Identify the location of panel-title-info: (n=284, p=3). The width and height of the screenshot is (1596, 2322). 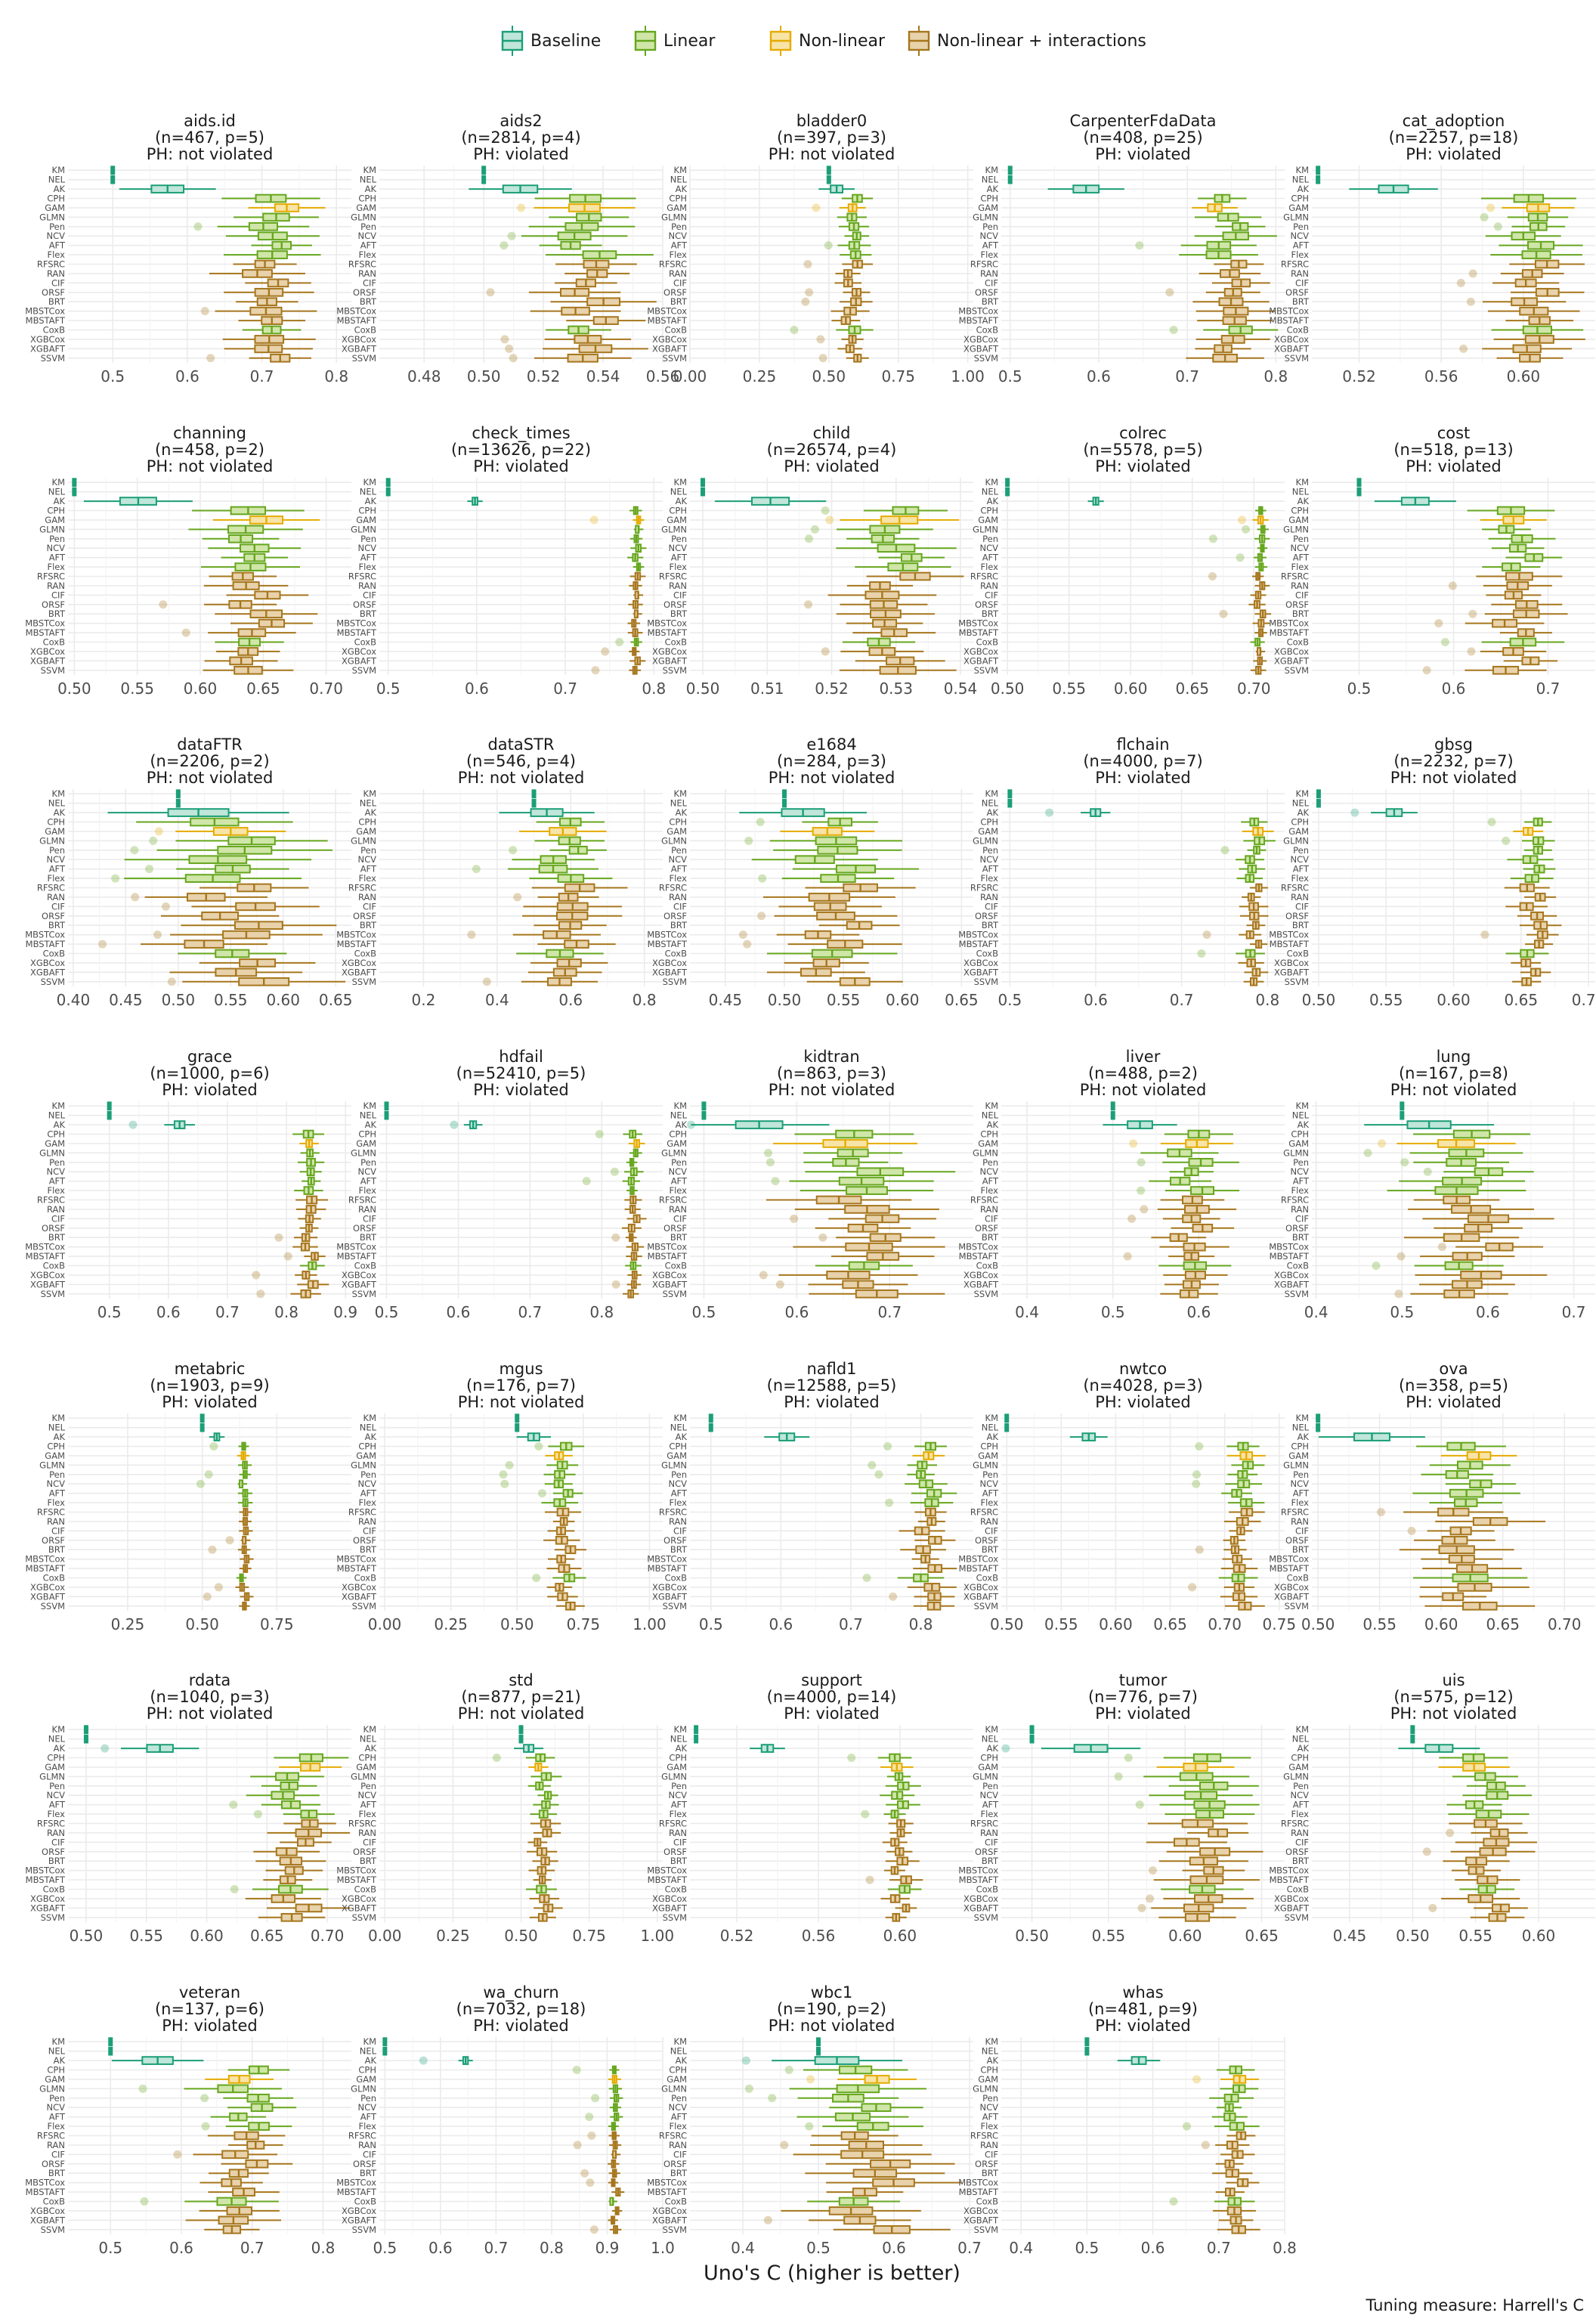
(831, 761).